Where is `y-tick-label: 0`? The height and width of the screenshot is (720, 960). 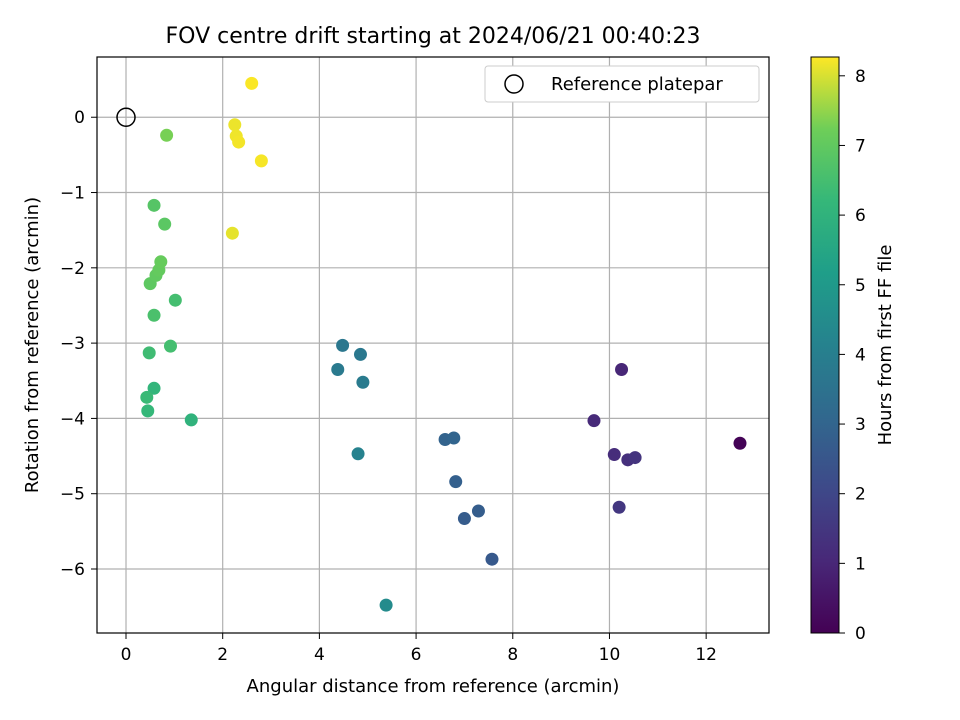 y-tick-label: 0 is located at coordinates (79, 118).